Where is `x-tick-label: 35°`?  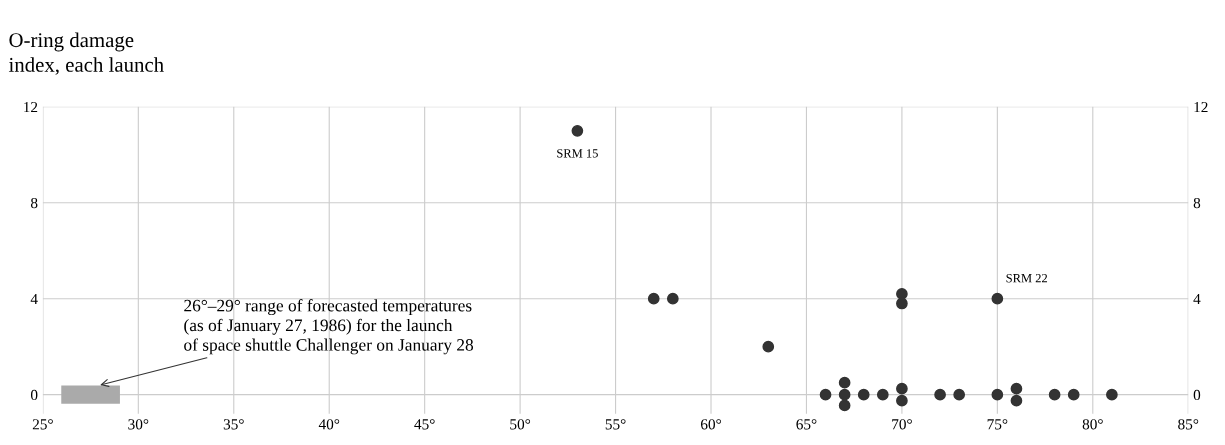
x-tick-label: 35° is located at coordinates (233, 424).